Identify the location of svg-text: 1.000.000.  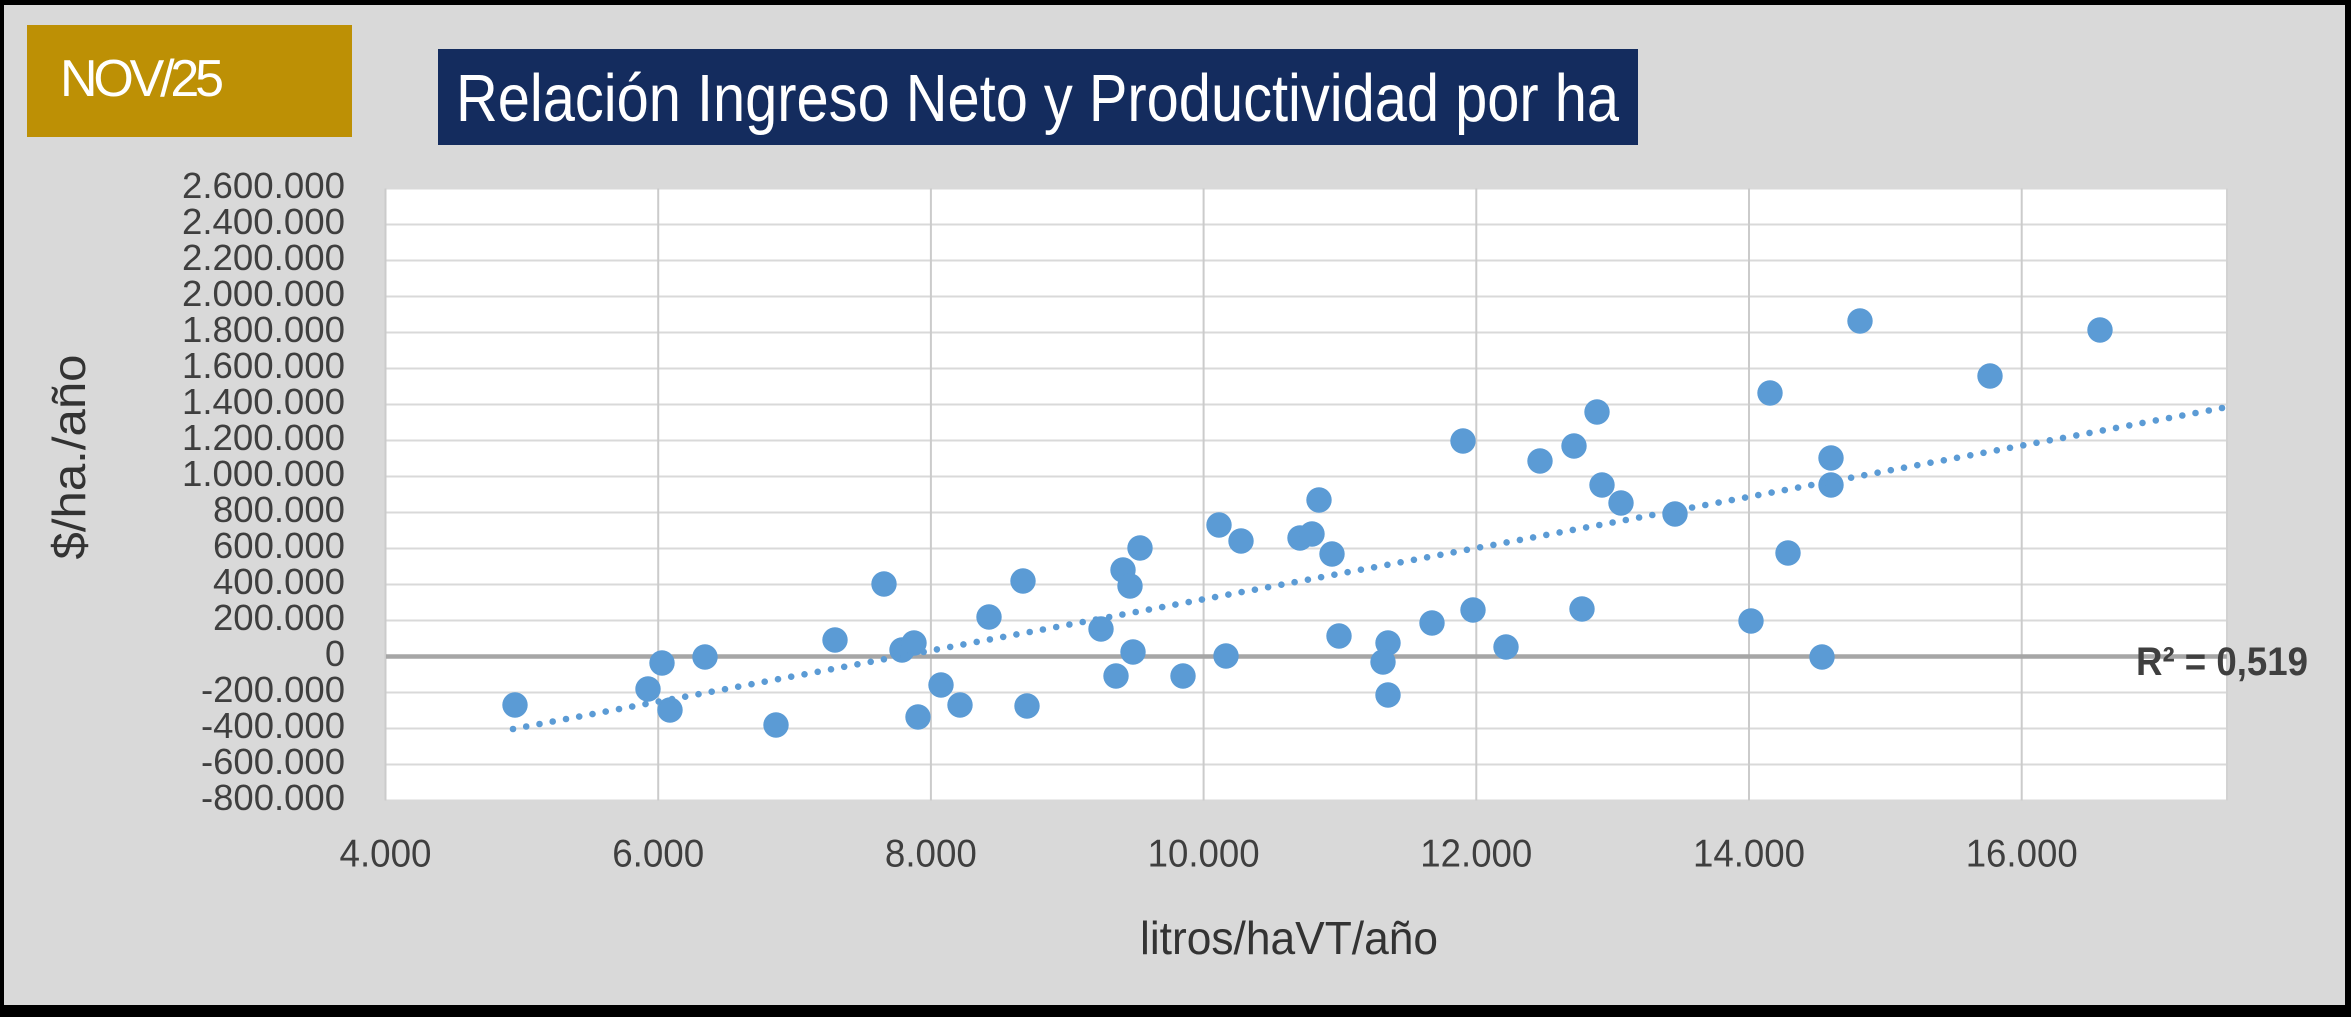
(263, 473).